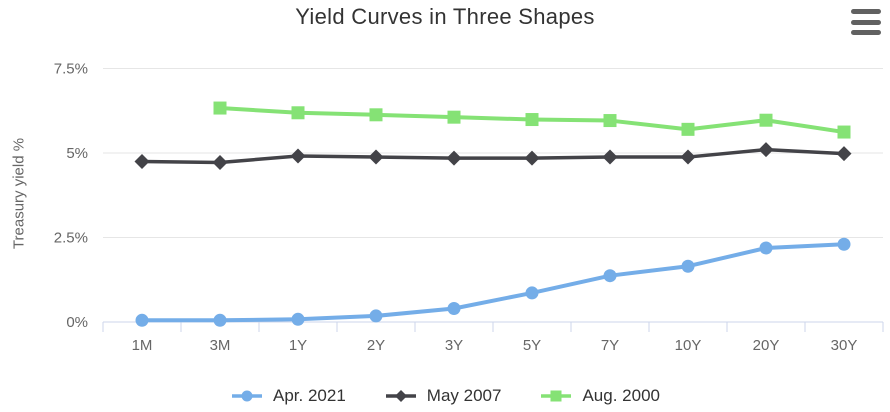  Describe the element at coordinates (298, 345) in the screenshot. I see `x-axis-tick-label: 1Y` at that location.